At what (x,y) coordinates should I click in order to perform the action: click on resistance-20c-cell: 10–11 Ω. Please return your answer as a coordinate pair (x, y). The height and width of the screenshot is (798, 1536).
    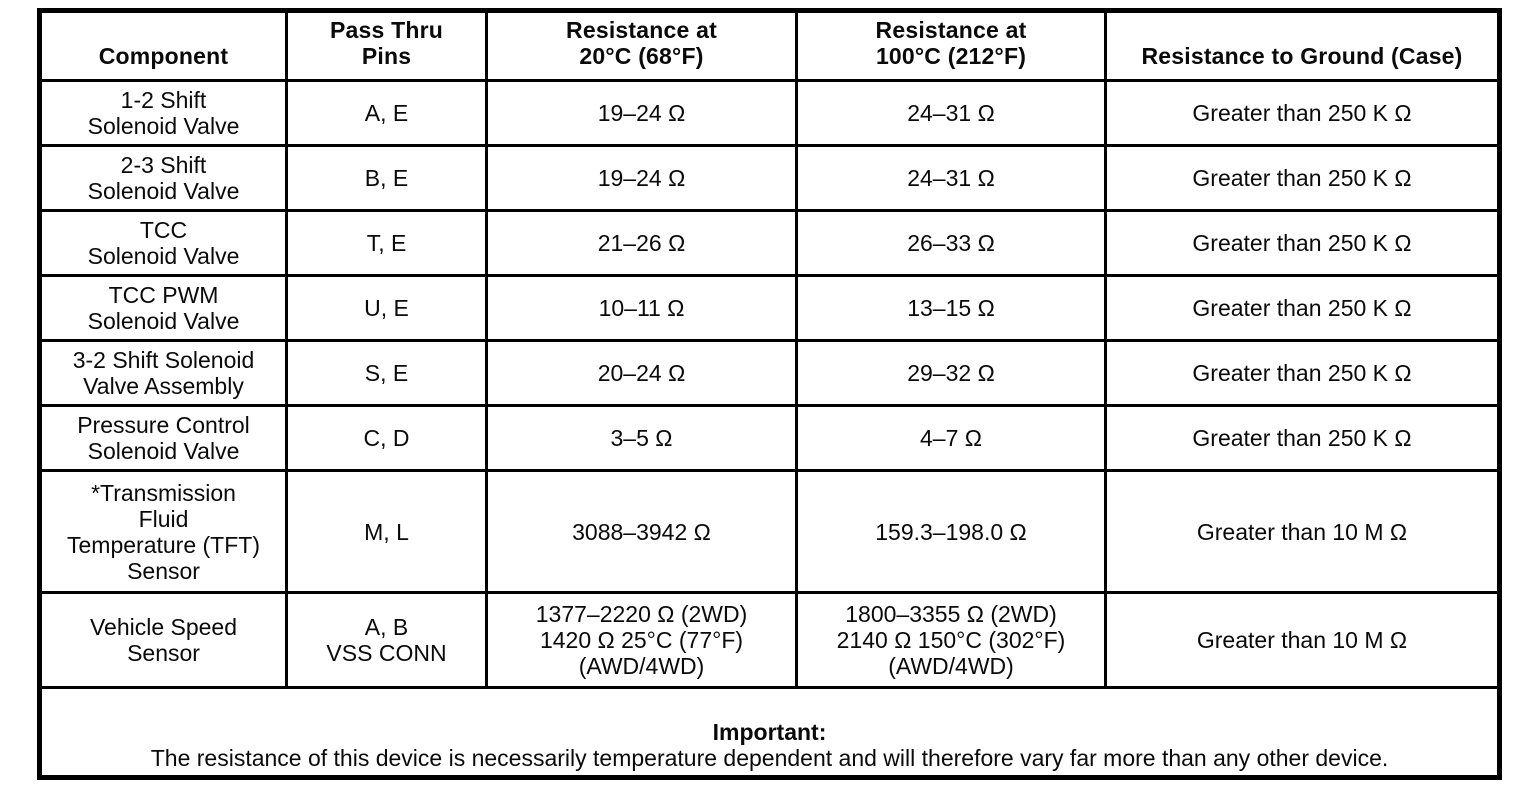
    Looking at the image, I should click on (641, 308).